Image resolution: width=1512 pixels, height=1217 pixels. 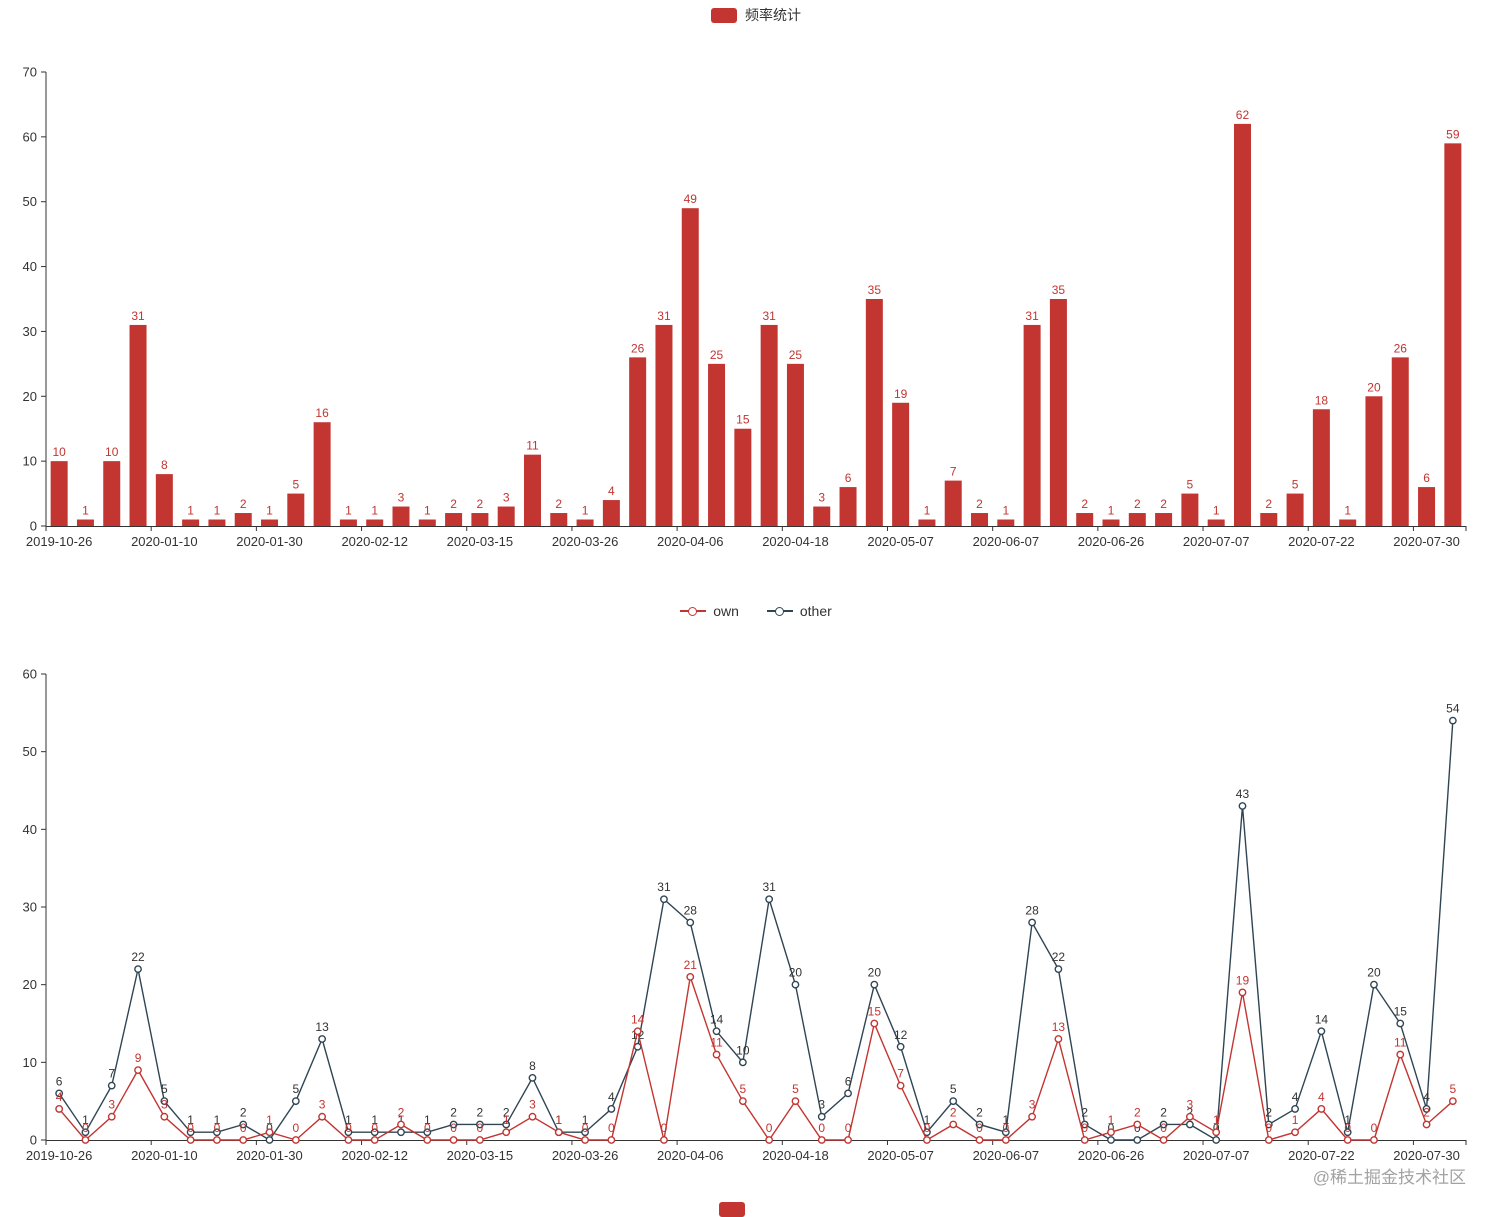 I want to click on bar-value-label: 4, so click(x=611, y=491).